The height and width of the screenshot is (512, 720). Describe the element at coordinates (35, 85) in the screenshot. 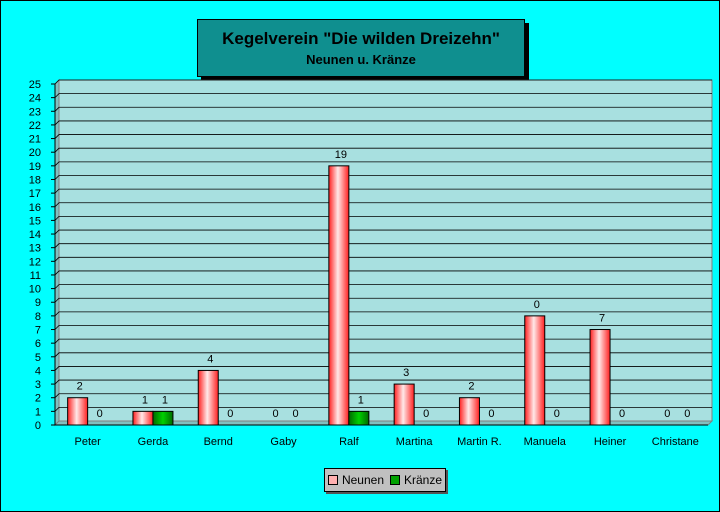

I see `y-tick-label: 25` at that location.